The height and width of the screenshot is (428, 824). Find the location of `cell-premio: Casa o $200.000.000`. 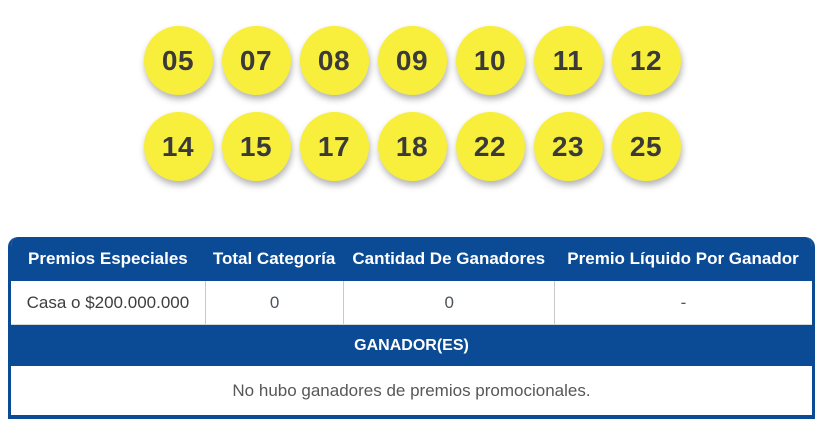

cell-premio: Casa o $200.000.000 is located at coordinates (108, 302).